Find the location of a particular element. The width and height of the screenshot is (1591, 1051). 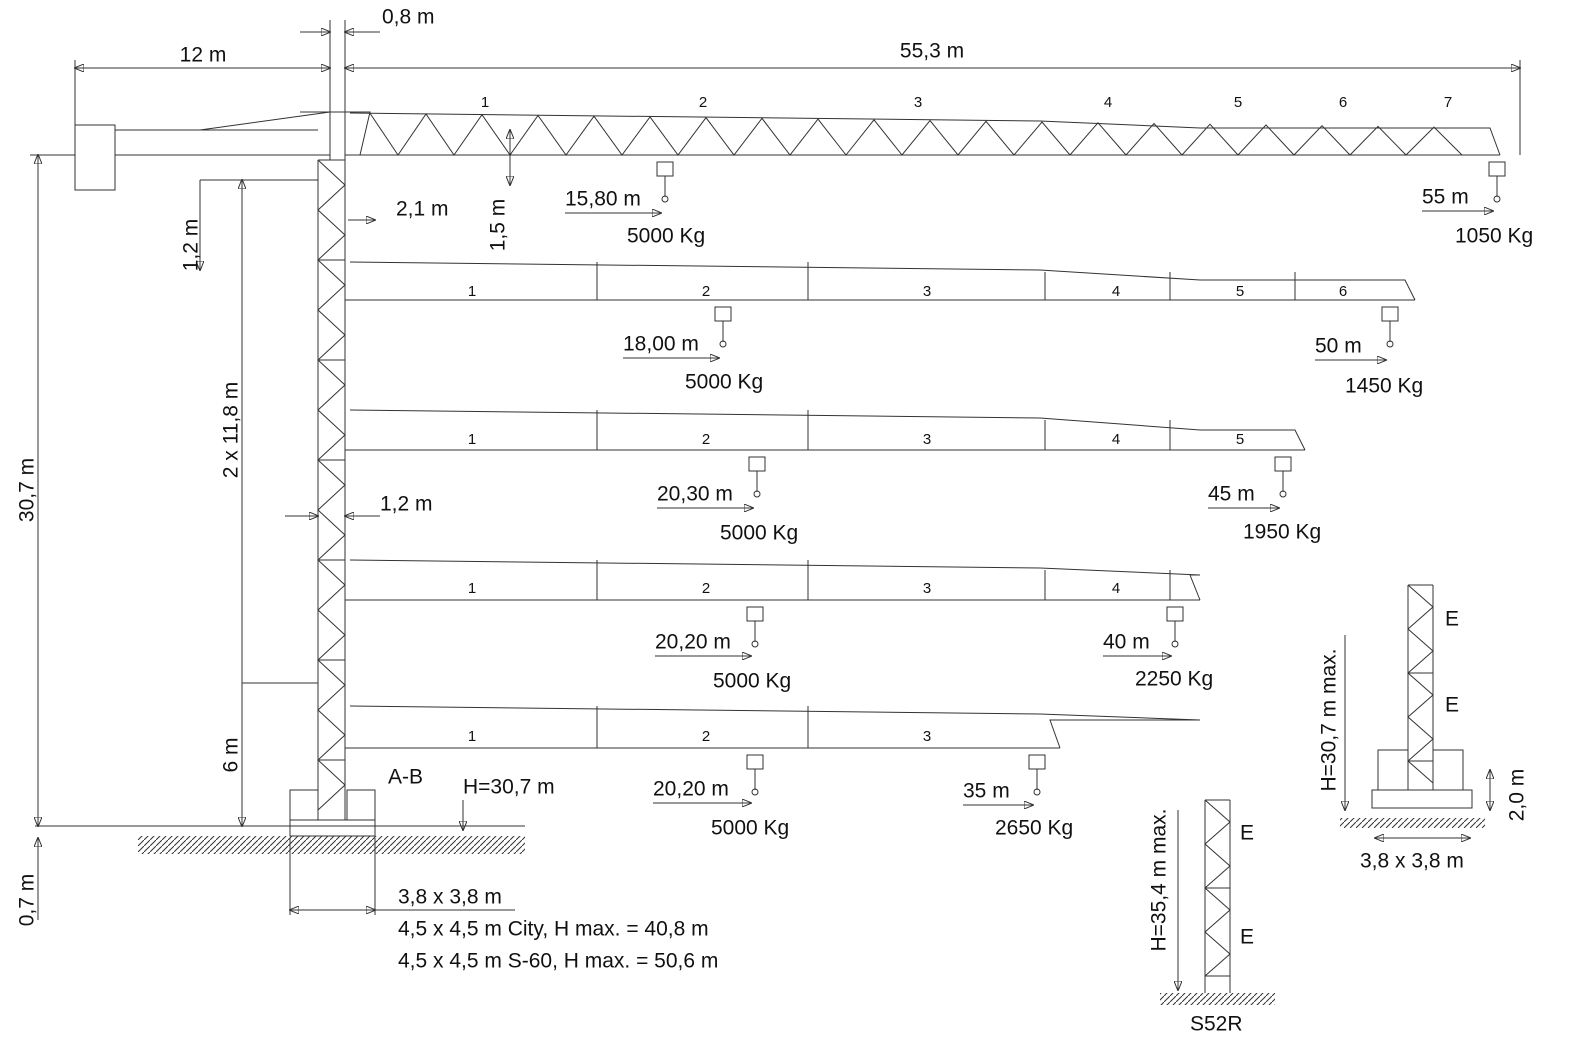

label: 55,3 m is located at coordinates (932, 51).